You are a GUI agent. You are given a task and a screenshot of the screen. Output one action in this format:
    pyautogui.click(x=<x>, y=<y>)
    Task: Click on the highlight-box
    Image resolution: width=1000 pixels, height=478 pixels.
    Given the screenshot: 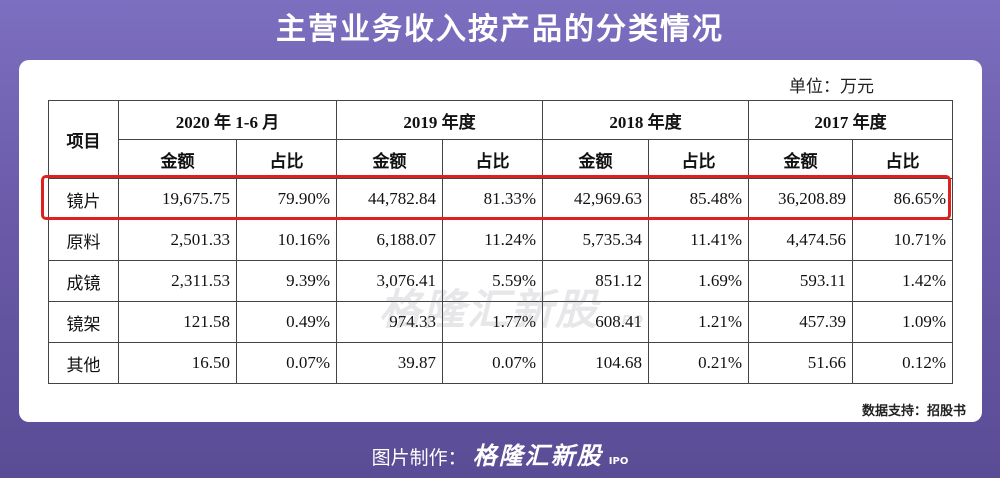 What is the action you would take?
    pyautogui.click(x=496, y=197)
    